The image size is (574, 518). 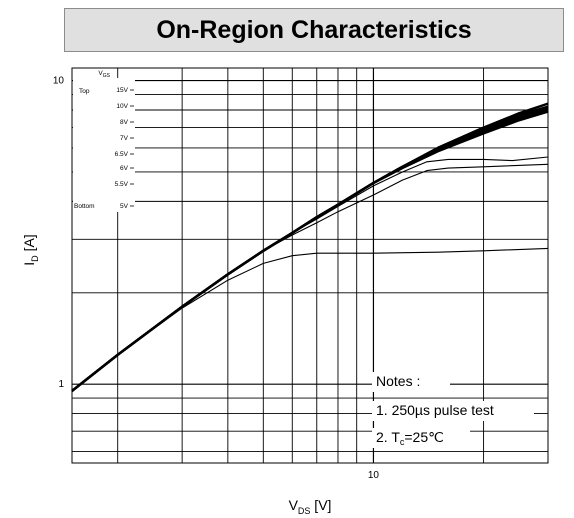 What do you see at coordinates (122, 106) in the screenshot?
I see `legend-entry: 10V` at bounding box center [122, 106].